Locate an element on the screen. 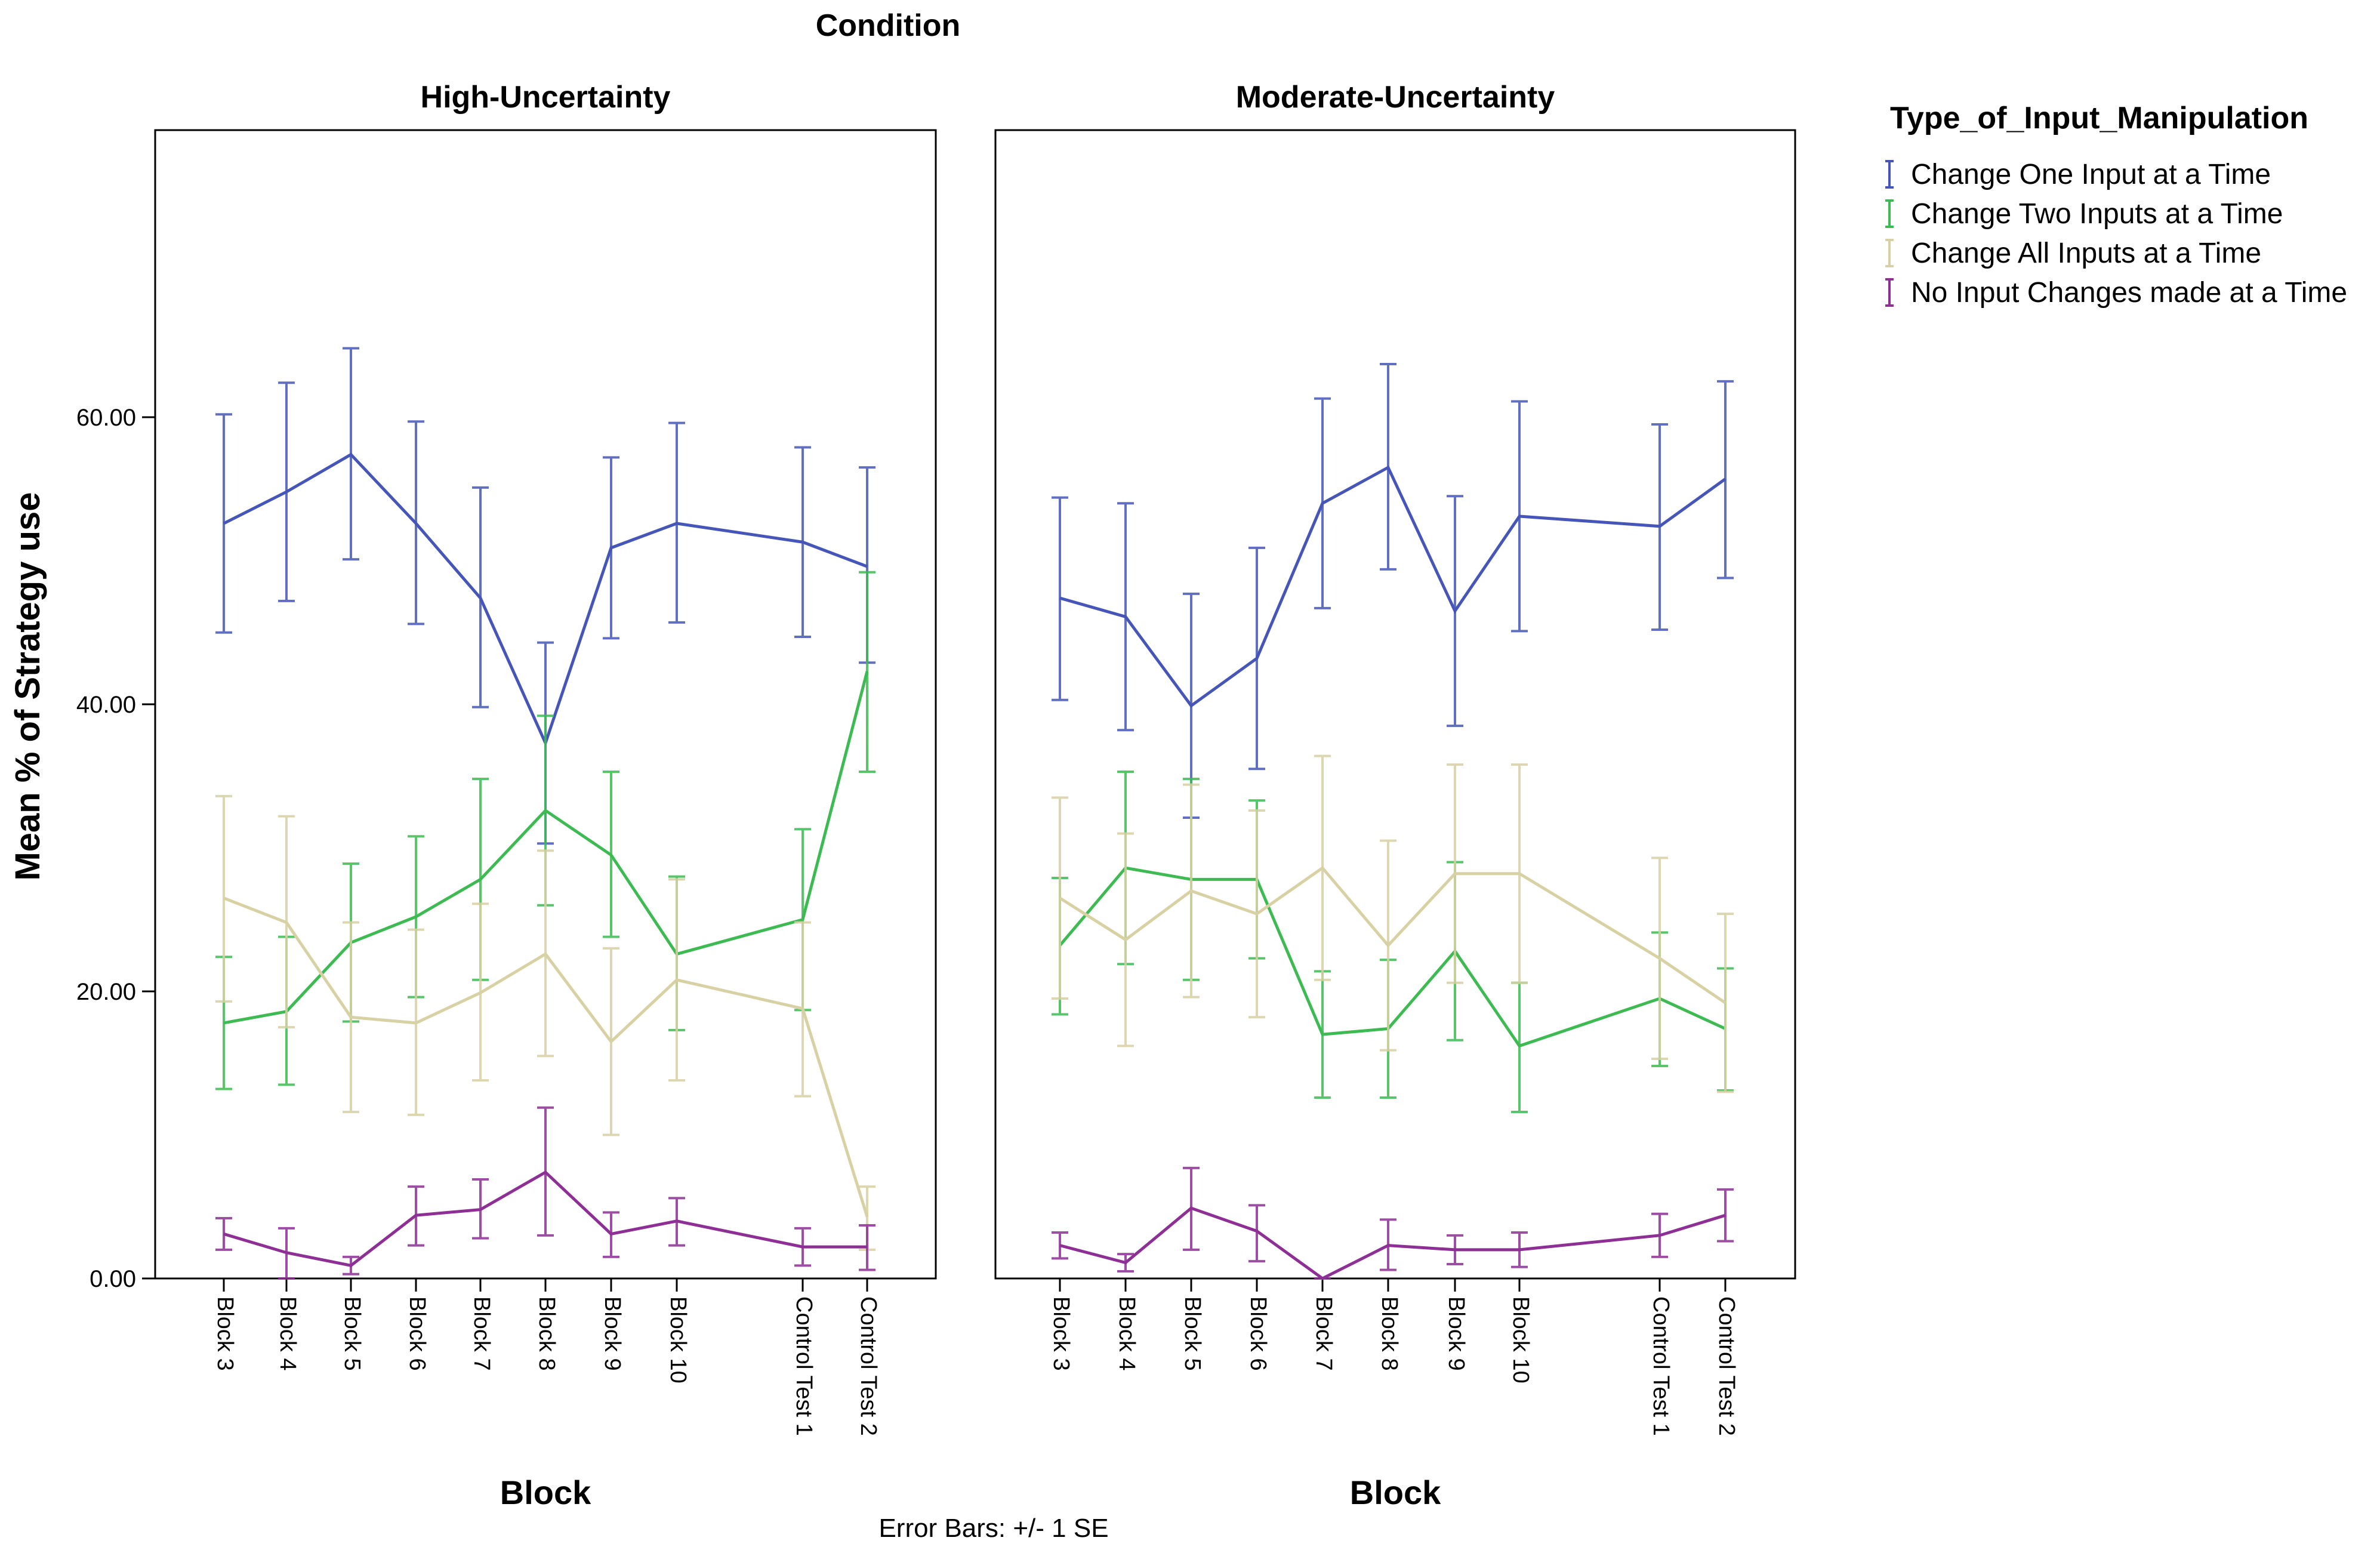 The height and width of the screenshot is (1556, 2380). panel-title: High-Uncertainty is located at coordinates (546, 97).